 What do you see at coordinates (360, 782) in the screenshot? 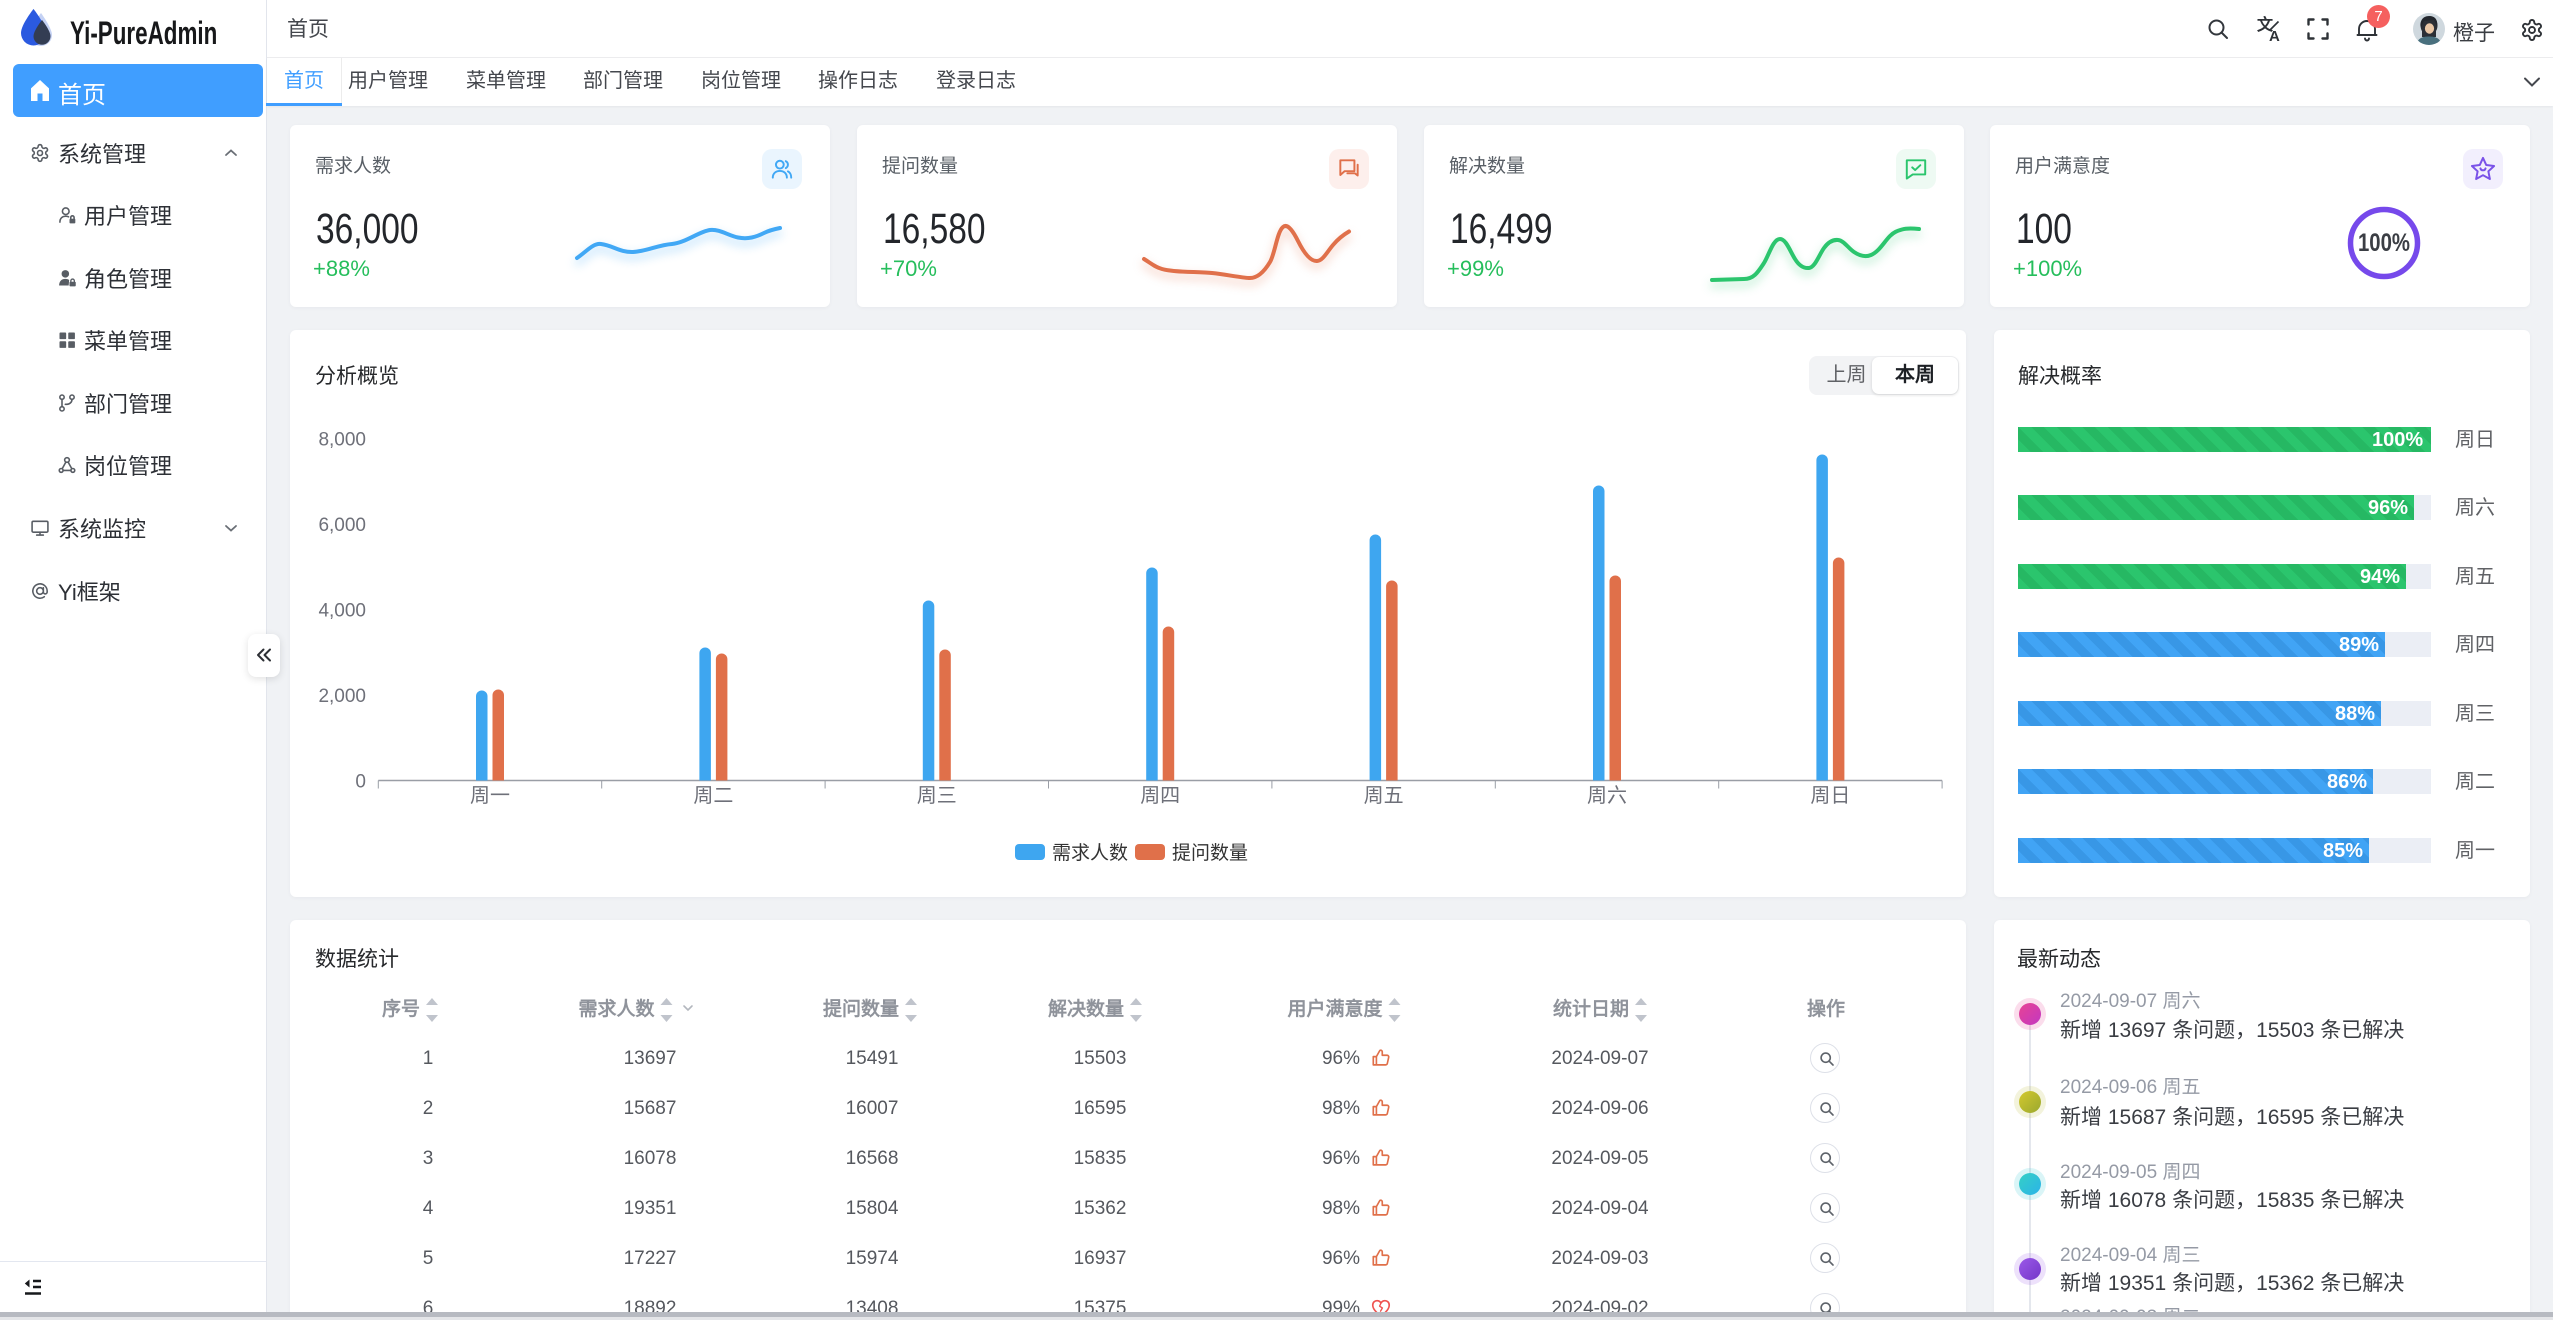
I see `svg-text: 0` at bounding box center [360, 782].